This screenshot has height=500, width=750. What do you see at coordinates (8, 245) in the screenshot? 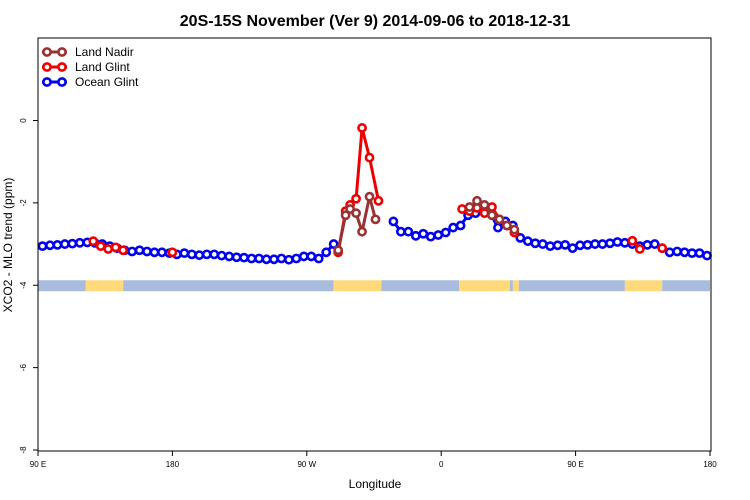
I see `y-axis-label: XCO2 - MLO trend (ppm)` at bounding box center [8, 245].